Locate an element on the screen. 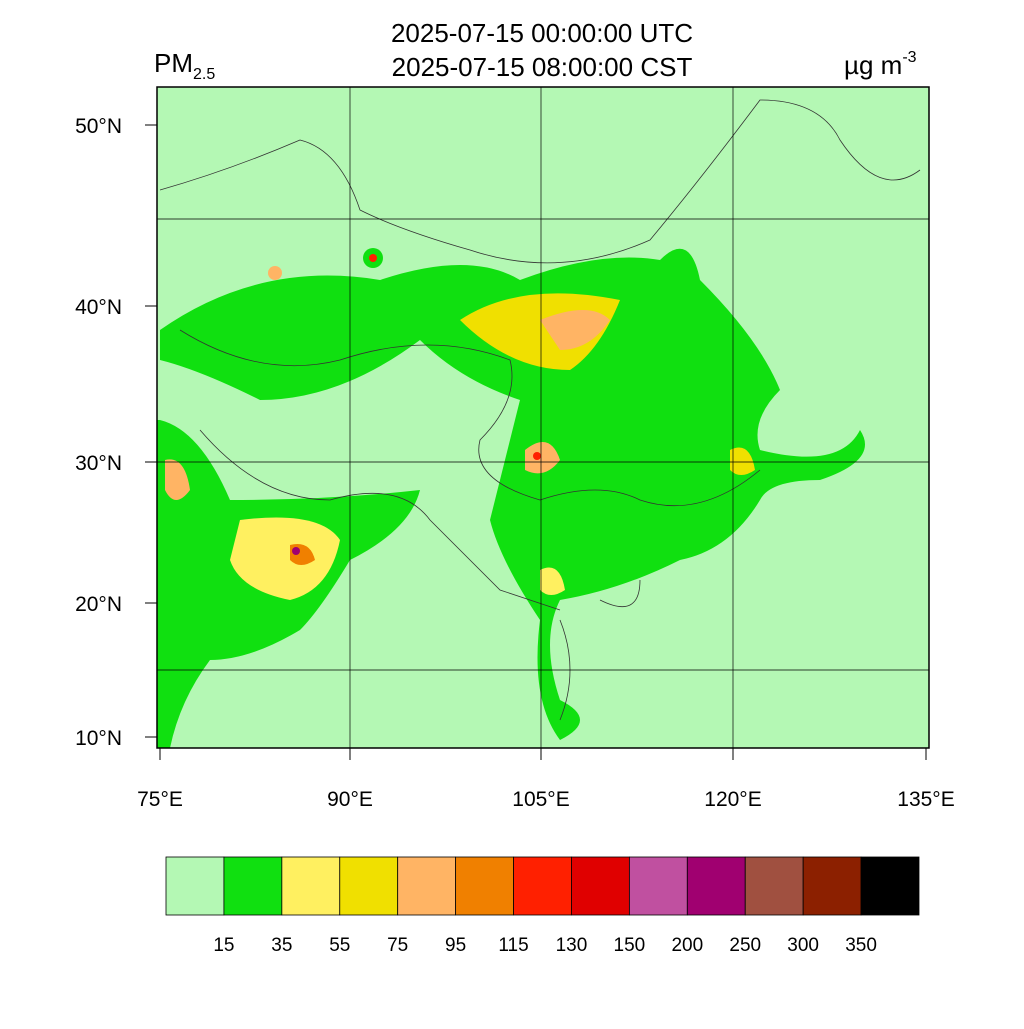  lat-label: 30°N is located at coordinates (98, 463).